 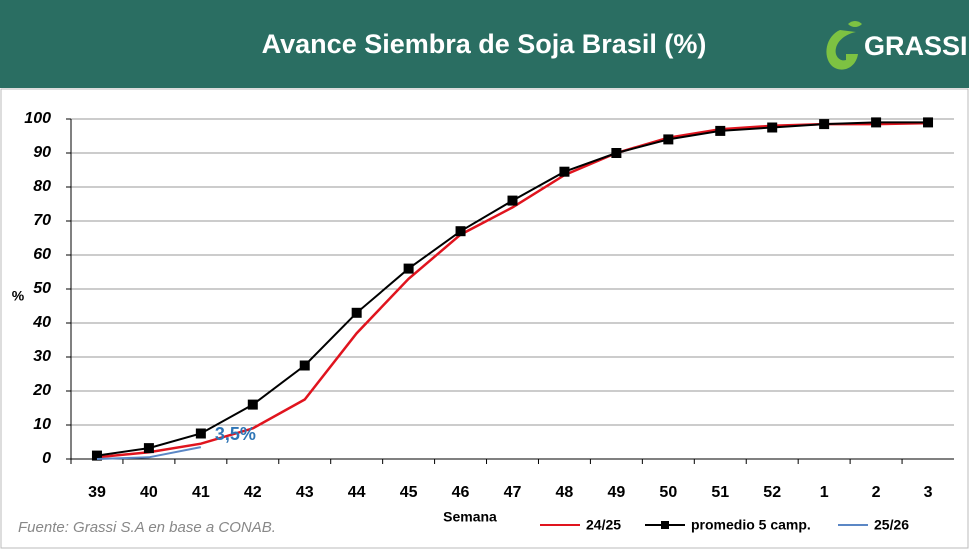 I want to click on legend-label: 24/25, so click(x=603, y=525).